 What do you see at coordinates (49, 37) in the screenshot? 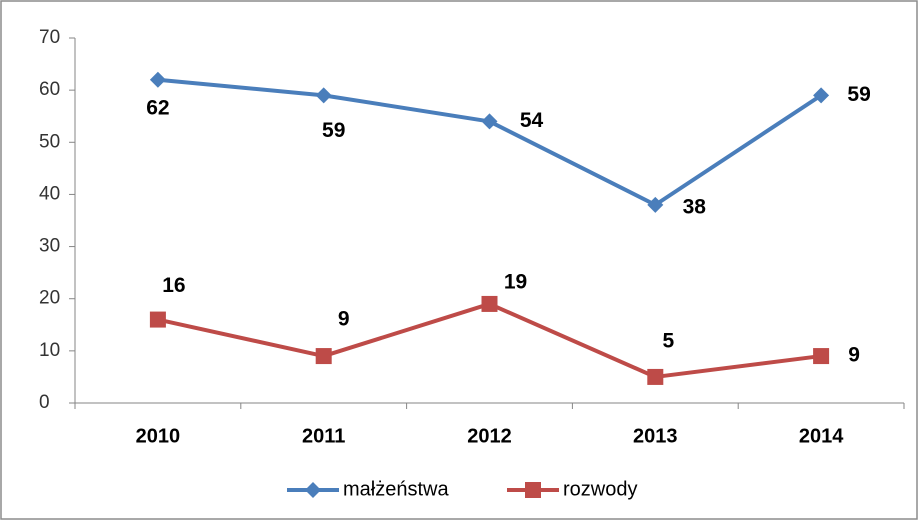
I see `y-tick-label: 70` at bounding box center [49, 37].